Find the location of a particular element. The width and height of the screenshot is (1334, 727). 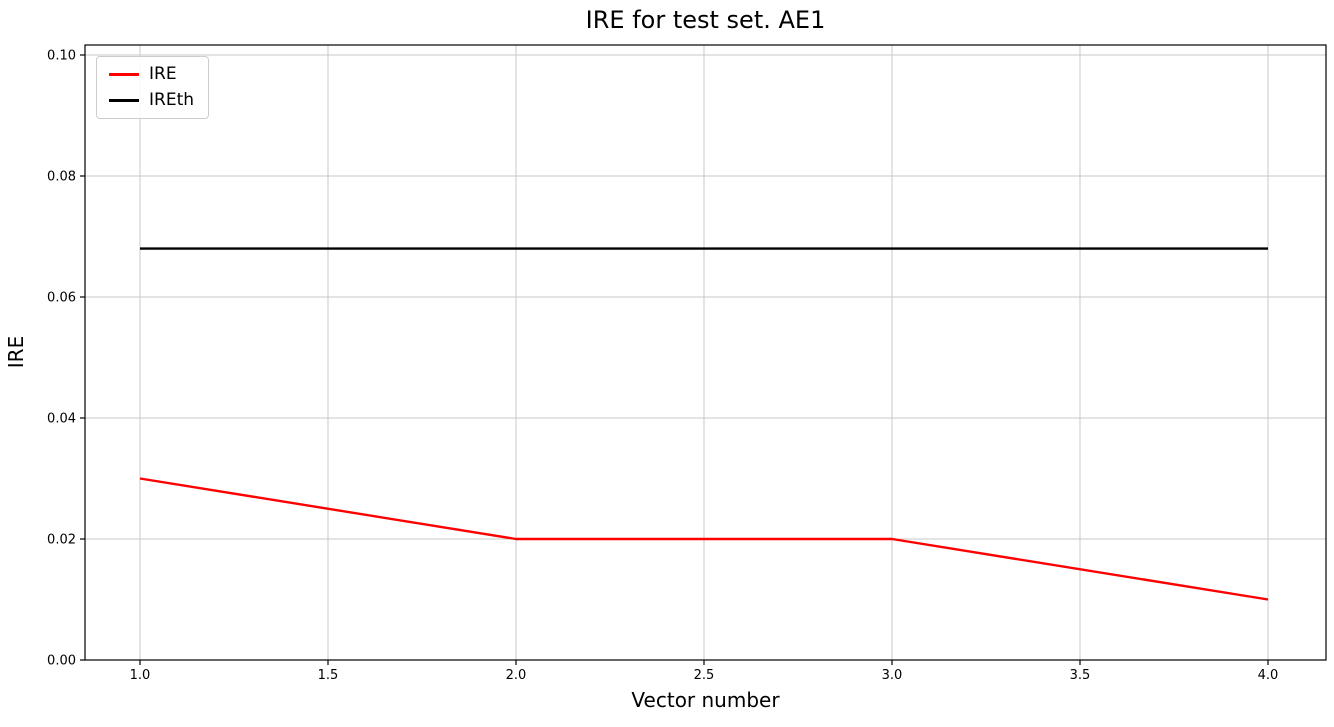

ire-line-swatch is located at coordinates (124, 74).